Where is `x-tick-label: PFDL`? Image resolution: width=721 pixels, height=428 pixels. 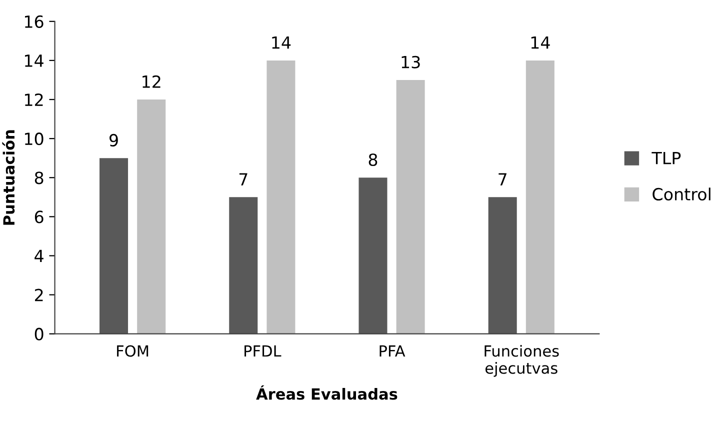 x-tick-label: PFDL is located at coordinates (263, 351).